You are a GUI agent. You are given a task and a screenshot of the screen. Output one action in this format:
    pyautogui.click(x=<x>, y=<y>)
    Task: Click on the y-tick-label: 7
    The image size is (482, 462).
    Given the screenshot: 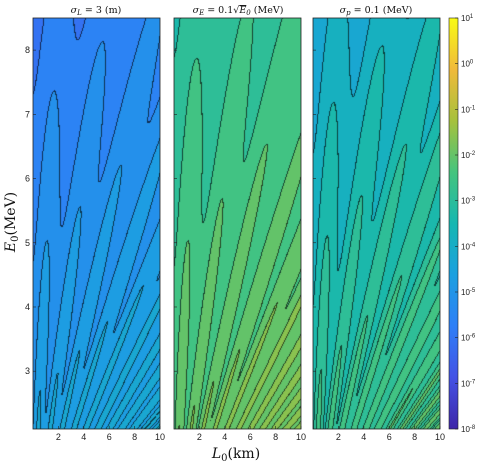 What is the action you would take?
    pyautogui.click(x=27, y=114)
    